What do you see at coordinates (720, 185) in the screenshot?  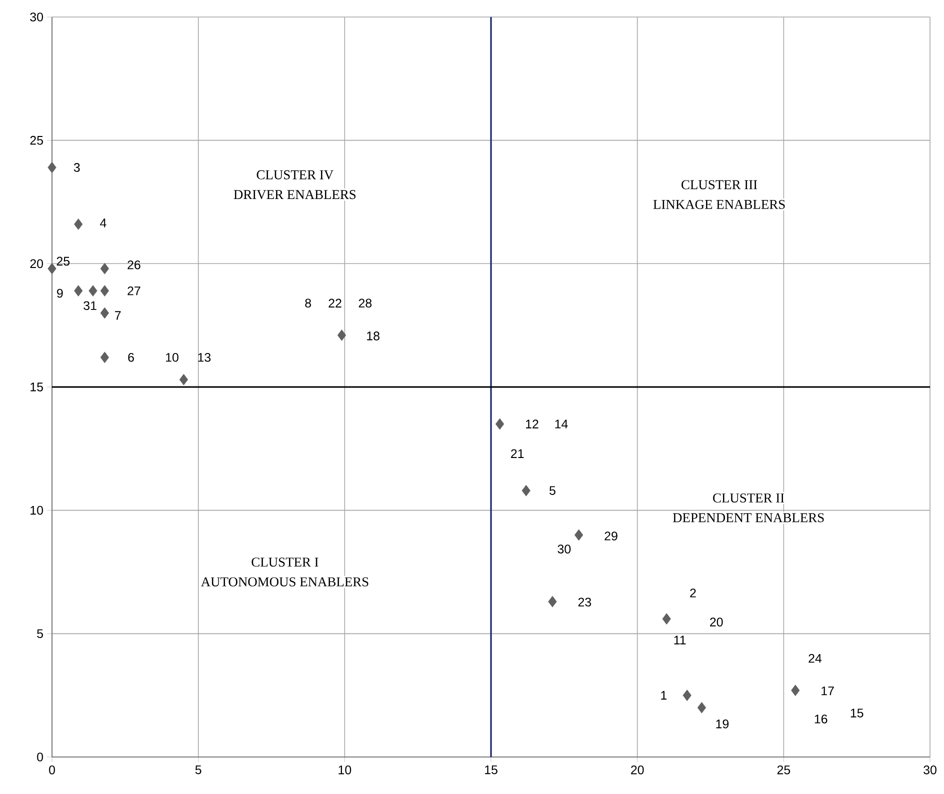 I see `annotation: CLUSTER III` at bounding box center [720, 185].